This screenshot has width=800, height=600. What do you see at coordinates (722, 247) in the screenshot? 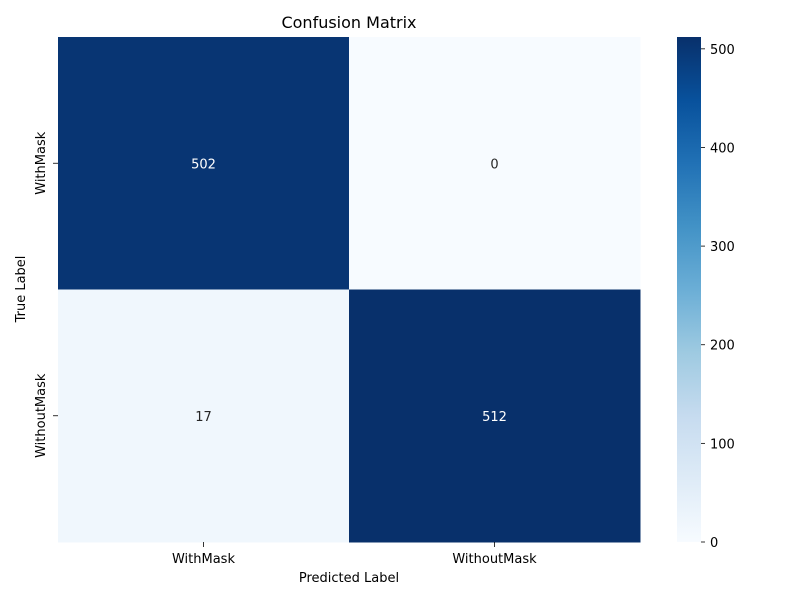
I see `colorbar-tick-label: 300` at bounding box center [722, 247].